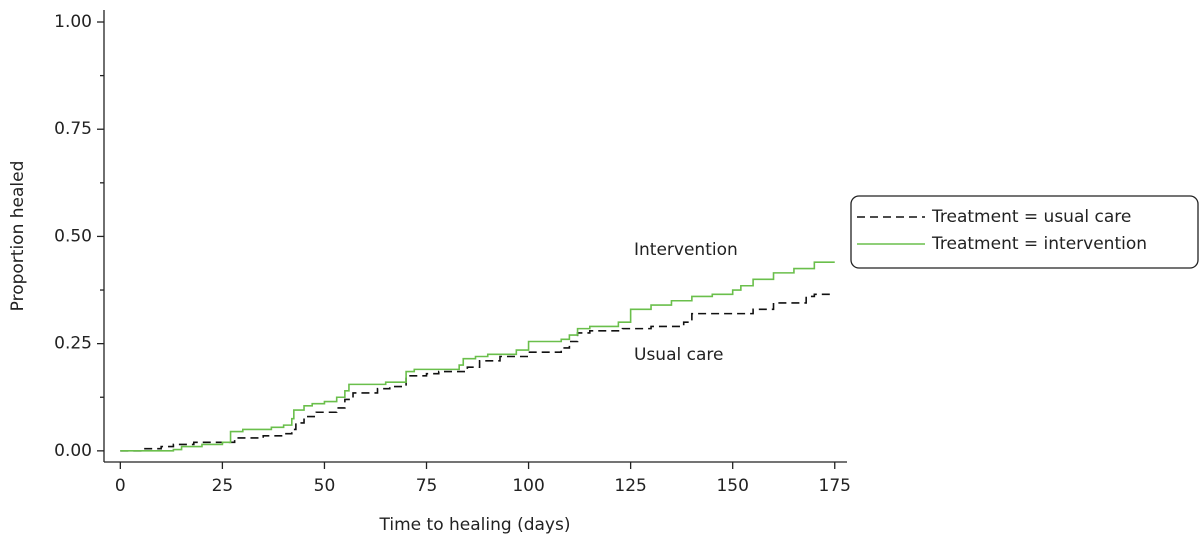 This screenshot has height=540, width=1204. Describe the element at coordinates (678, 355) in the screenshot. I see `annotation: Usual care` at that location.